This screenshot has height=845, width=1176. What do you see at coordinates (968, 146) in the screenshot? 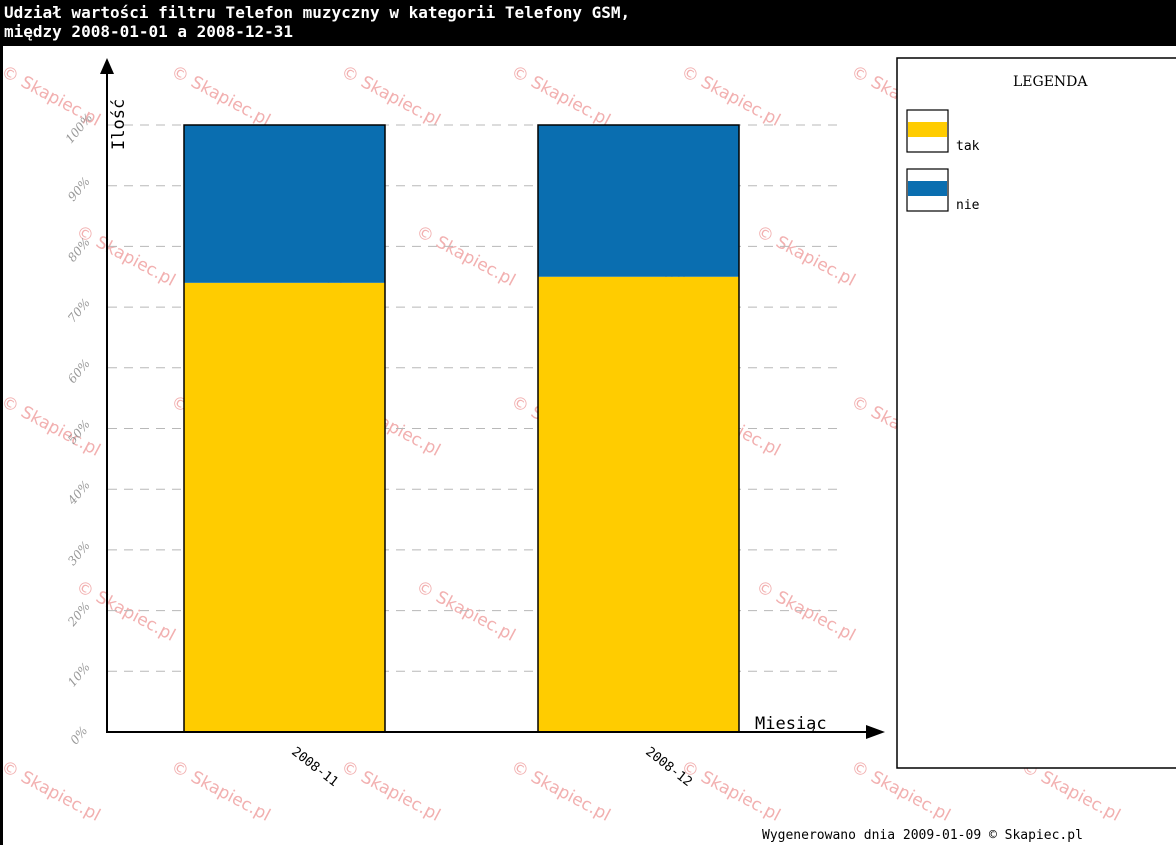
I see `legend-label-tak: tak` at bounding box center [968, 146].